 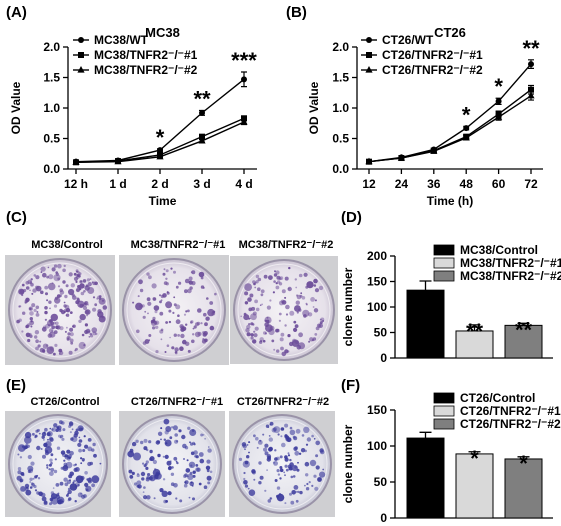 I want to click on significance-marker: **, so click(x=202, y=98).